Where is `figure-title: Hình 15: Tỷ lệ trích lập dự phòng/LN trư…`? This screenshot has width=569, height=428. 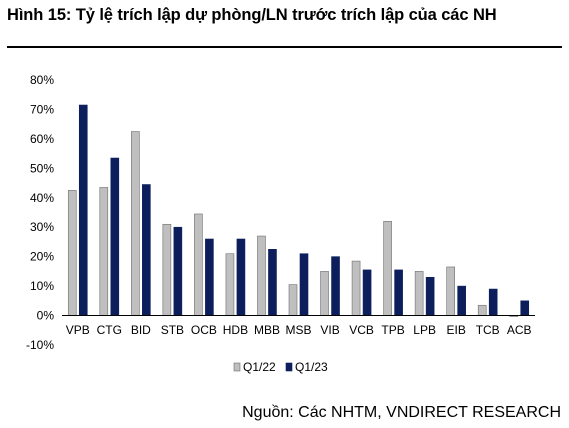
figure-title: Hình 15: Tỷ lệ trích lập dự phòng/LN trư… is located at coordinates (252, 15).